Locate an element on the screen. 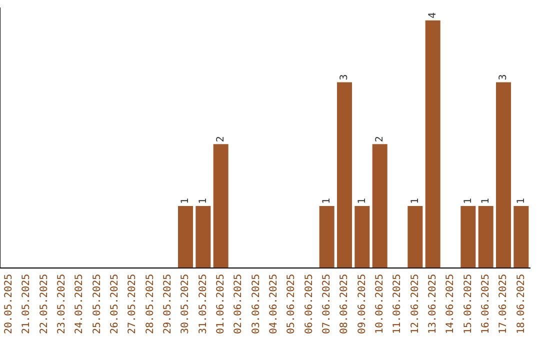  x-tick-label: 30.05.2025 is located at coordinates (186, 304).